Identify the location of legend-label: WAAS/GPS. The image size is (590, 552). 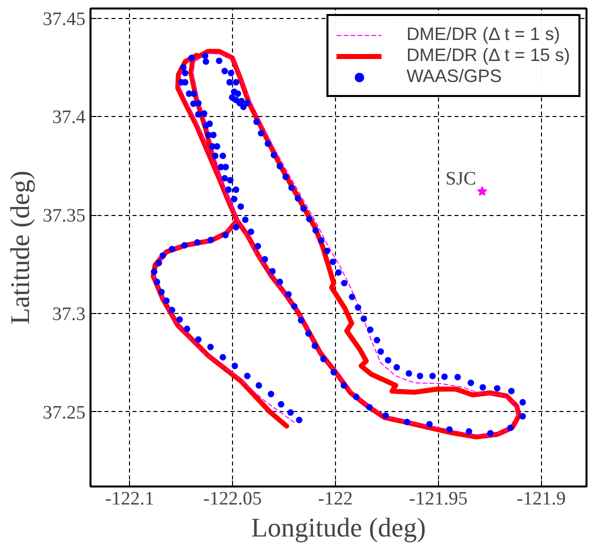
(454, 76).